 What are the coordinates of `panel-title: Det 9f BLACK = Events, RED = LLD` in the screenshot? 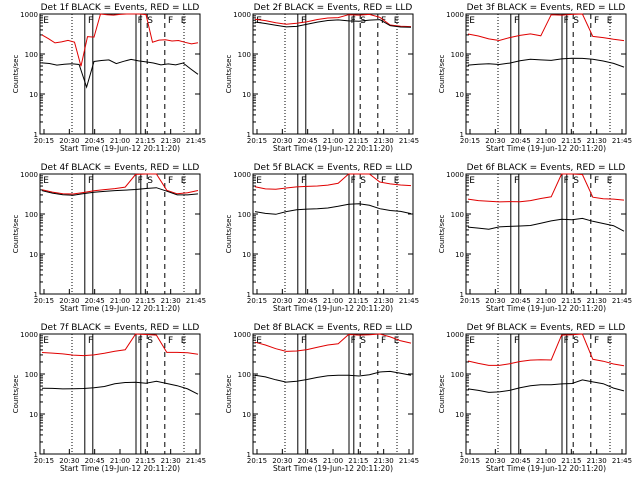 It's located at (546, 328).